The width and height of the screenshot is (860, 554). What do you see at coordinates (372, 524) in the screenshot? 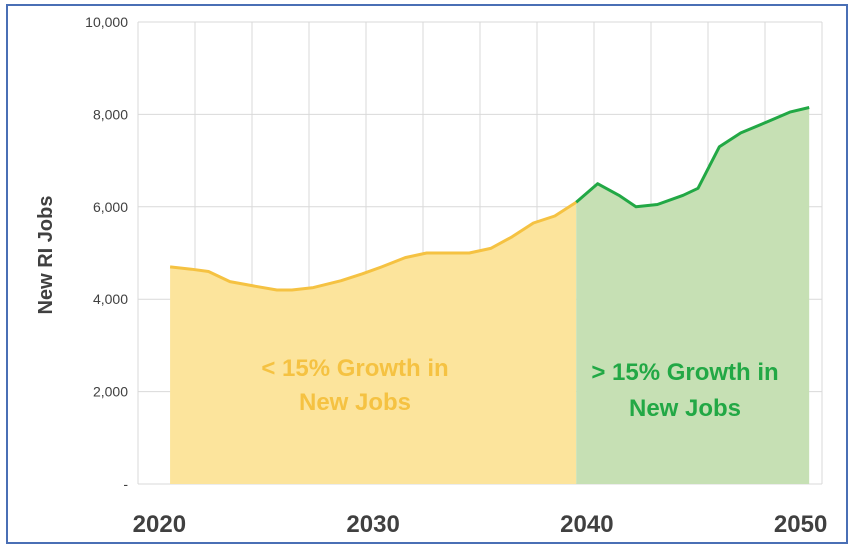
I see `x-tick-label: 2030` at bounding box center [372, 524].